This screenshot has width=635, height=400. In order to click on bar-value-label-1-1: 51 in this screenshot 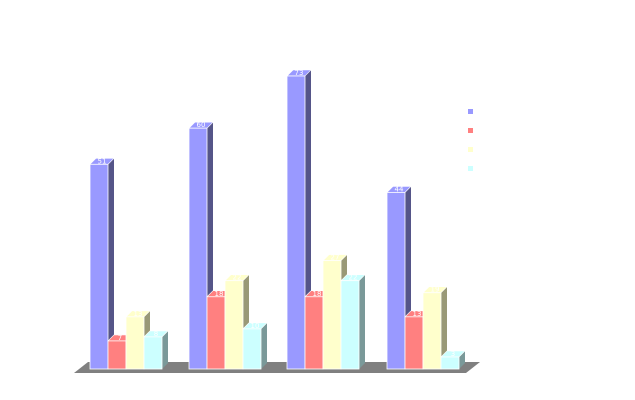, I will do `click(102, 161)`.